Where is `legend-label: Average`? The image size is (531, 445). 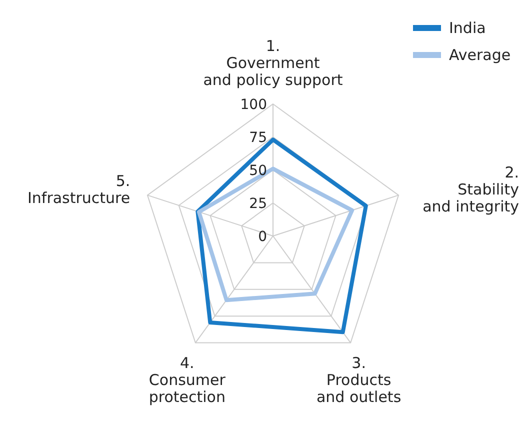 legend-label: Average is located at coordinates (480, 55).